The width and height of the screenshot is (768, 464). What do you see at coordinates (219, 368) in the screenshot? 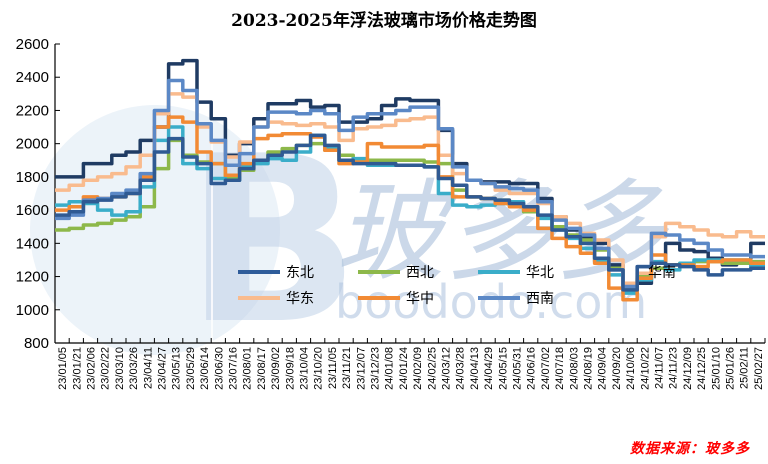
I see `x-tick-label: 23/06/30` at bounding box center [219, 368].